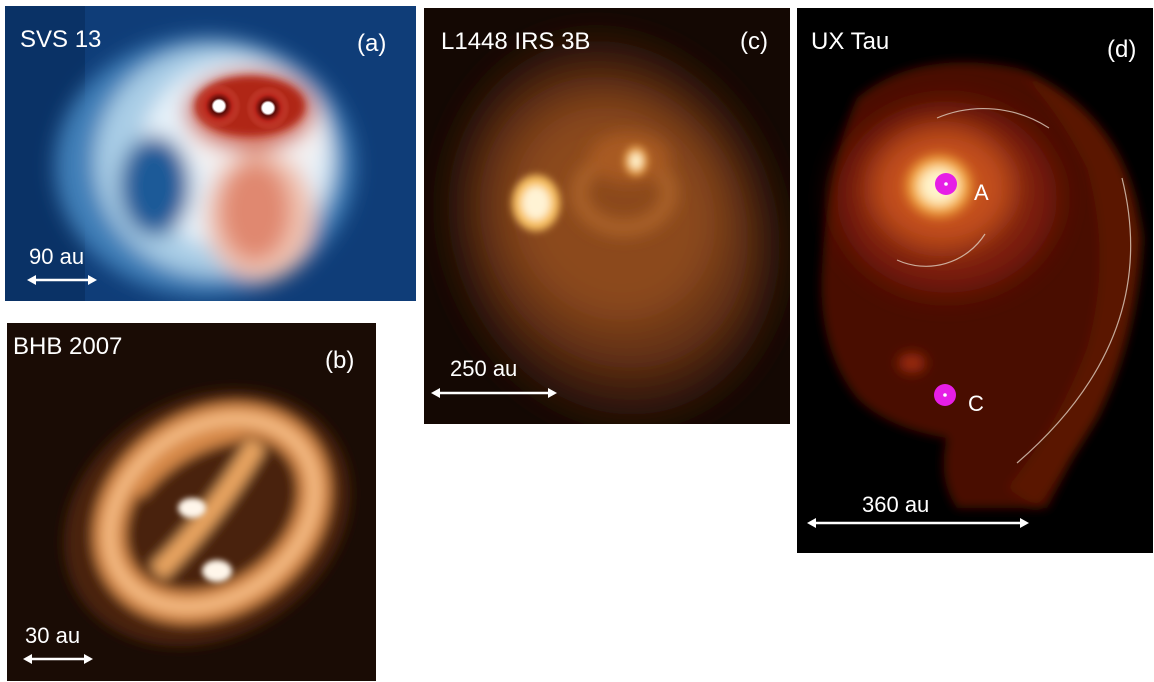  Describe the element at coordinates (896, 504) in the screenshot. I see `panel-d-scale-label: 360 au` at that location.